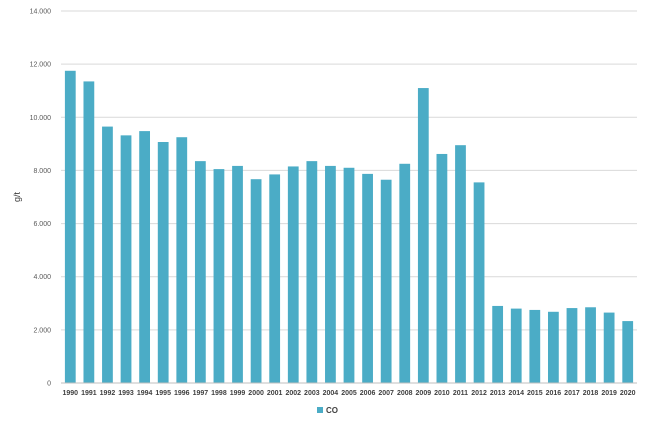  What do you see at coordinates (219, 393) in the screenshot?
I see `x-tick-label: 1998` at bounding box center [219, 393].